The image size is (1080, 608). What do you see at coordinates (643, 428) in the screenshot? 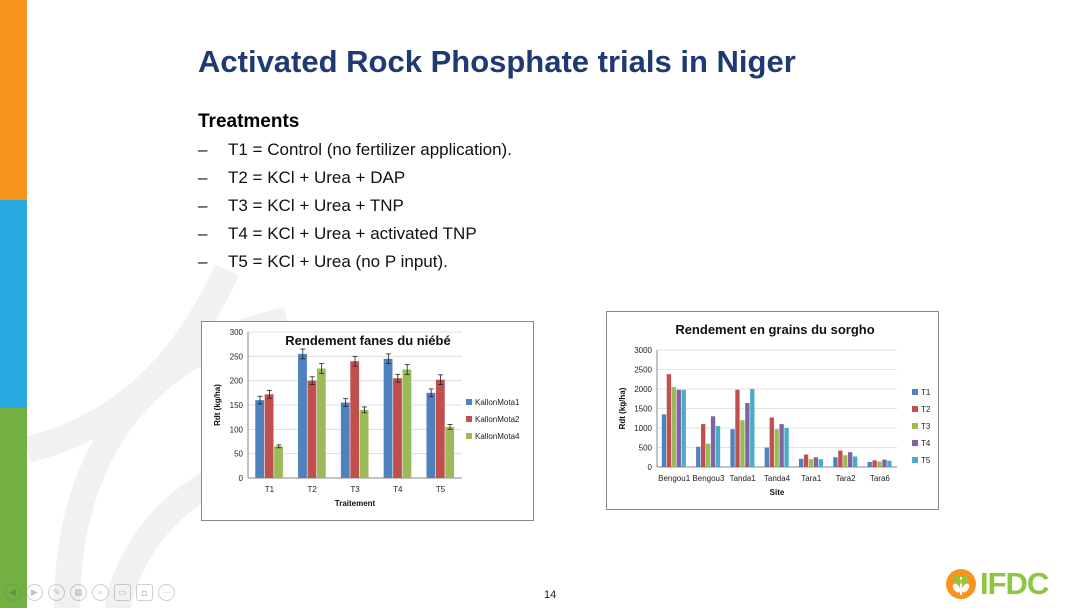
I see `y-tick-label: 1000` at bounding box center [643, 428].